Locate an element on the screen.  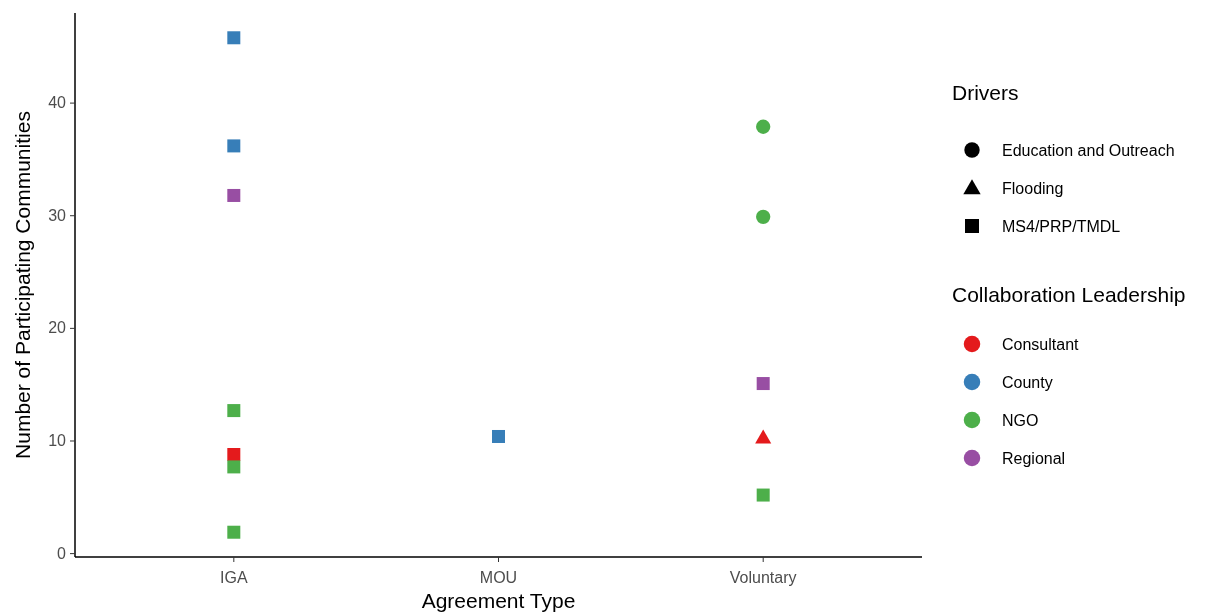
x-tick-label: MOU is located at coordinates (498, 577).